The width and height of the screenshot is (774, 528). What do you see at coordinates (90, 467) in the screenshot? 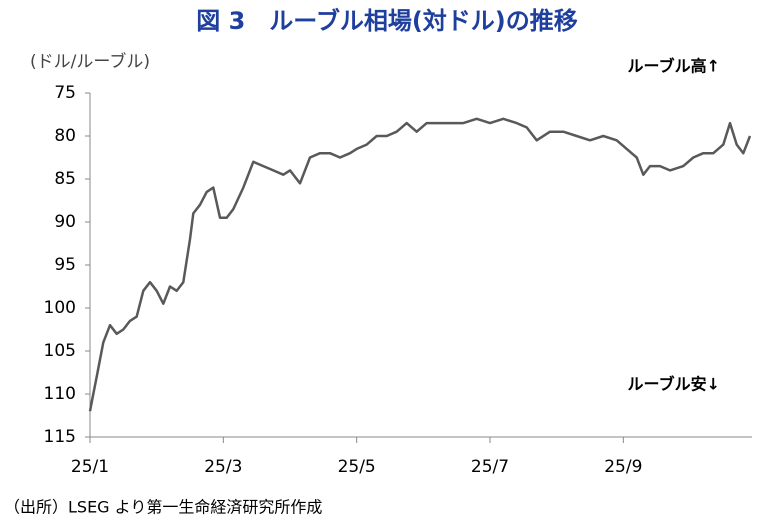
I see `x-tick-label: 25/1` at bounding box center [90, 467].